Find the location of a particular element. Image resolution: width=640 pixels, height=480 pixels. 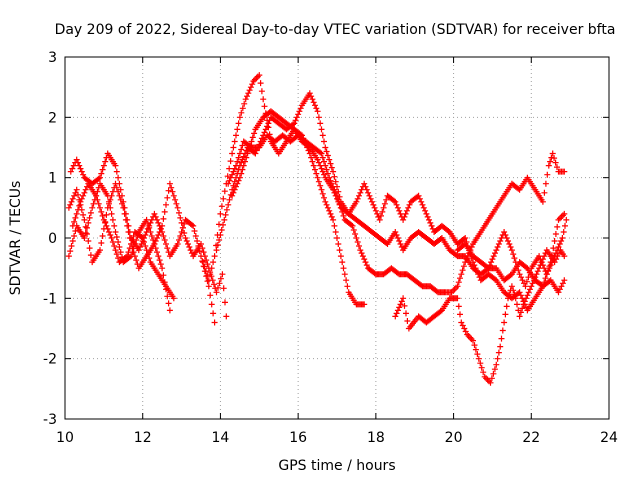

y-tick-label: -3 is located at coordinates (50, 420).